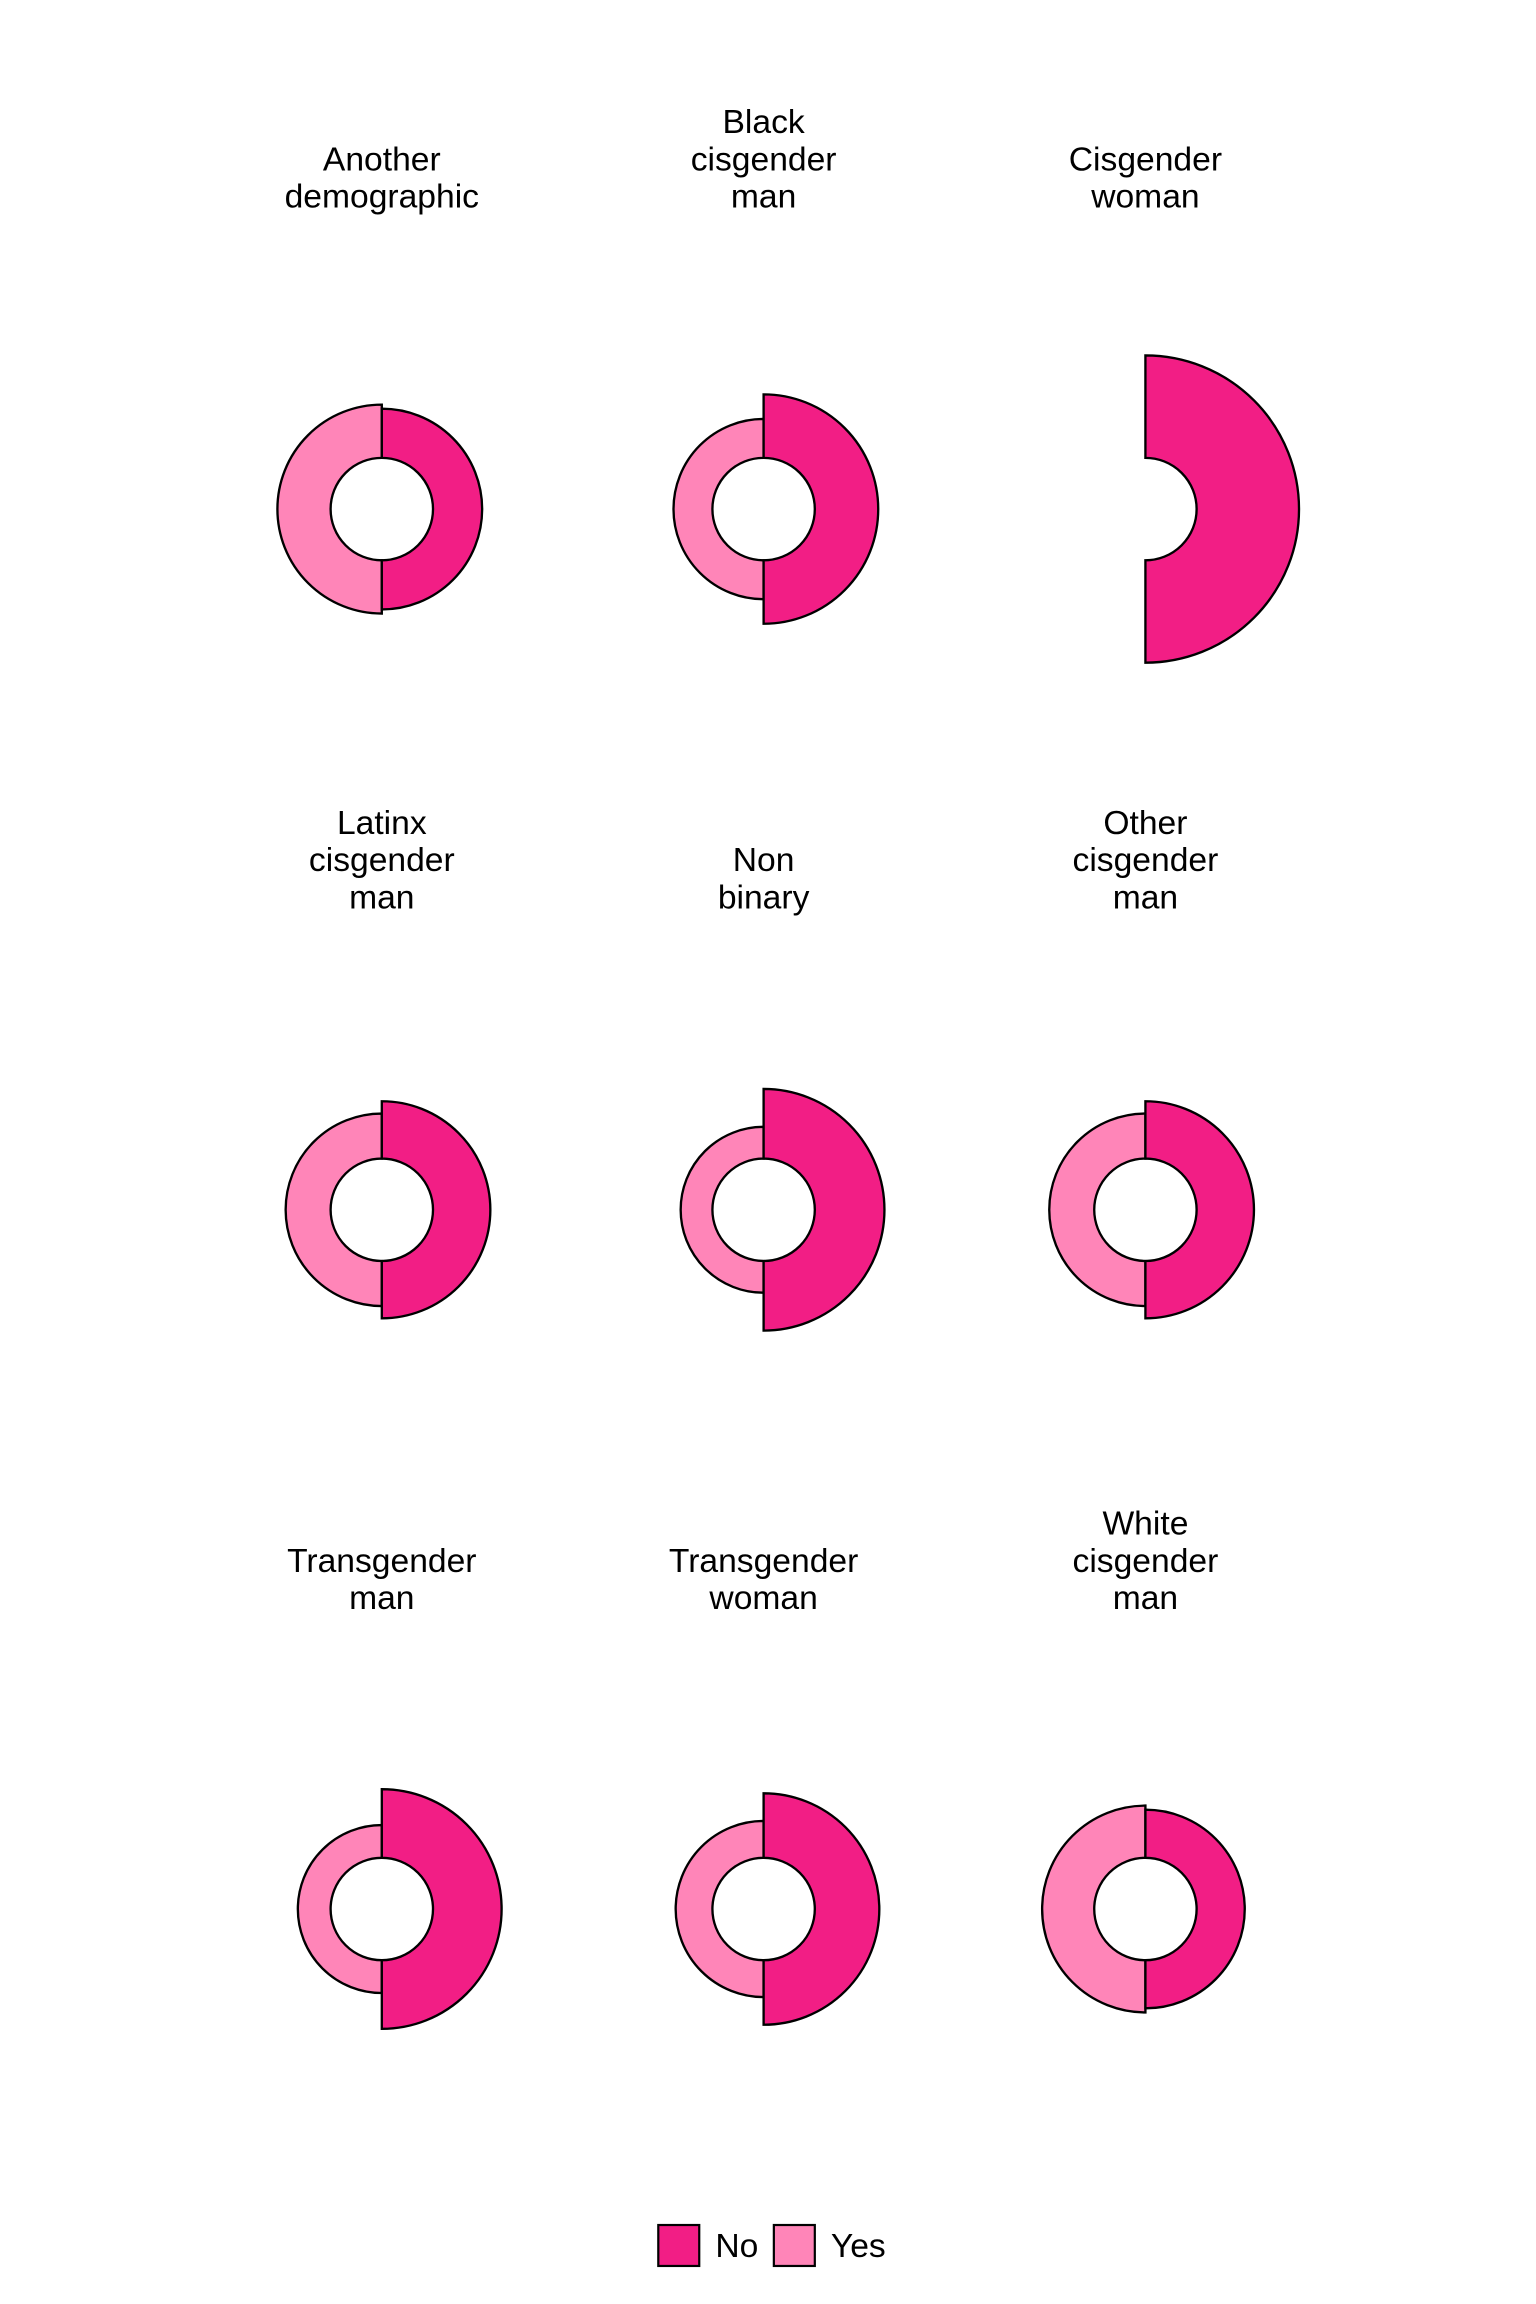 The width and height of the screenshot is (1536, 2304). What do you see at coordinates (1145, 823) in the screenshot?
I see `facet-title: Other` at bounding box center [1145, 823].